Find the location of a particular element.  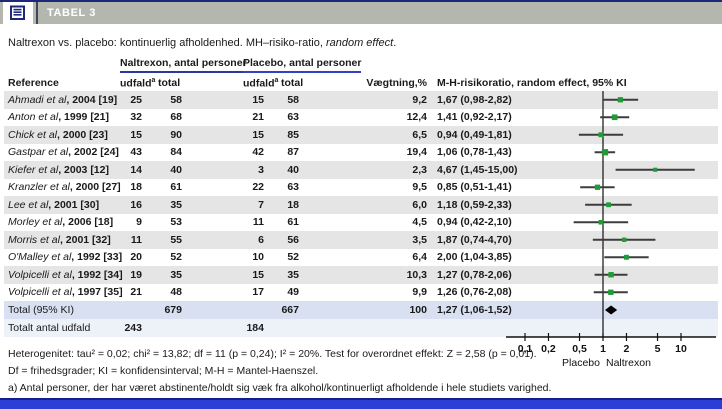

weight-cell: 6,4 is located at coordinates (419, 257).